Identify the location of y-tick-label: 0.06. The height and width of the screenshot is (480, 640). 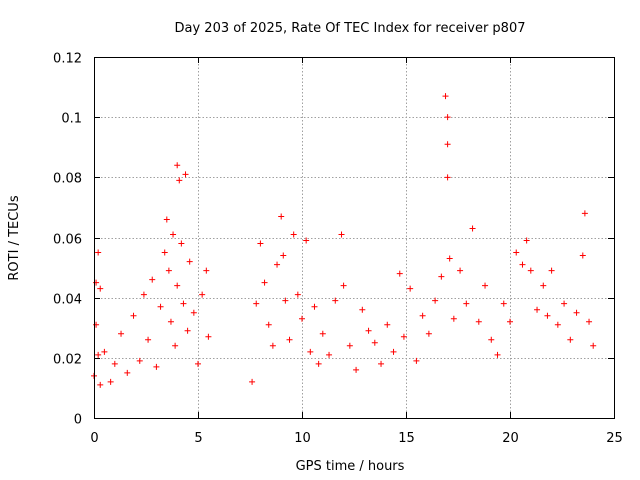
(67, 240).